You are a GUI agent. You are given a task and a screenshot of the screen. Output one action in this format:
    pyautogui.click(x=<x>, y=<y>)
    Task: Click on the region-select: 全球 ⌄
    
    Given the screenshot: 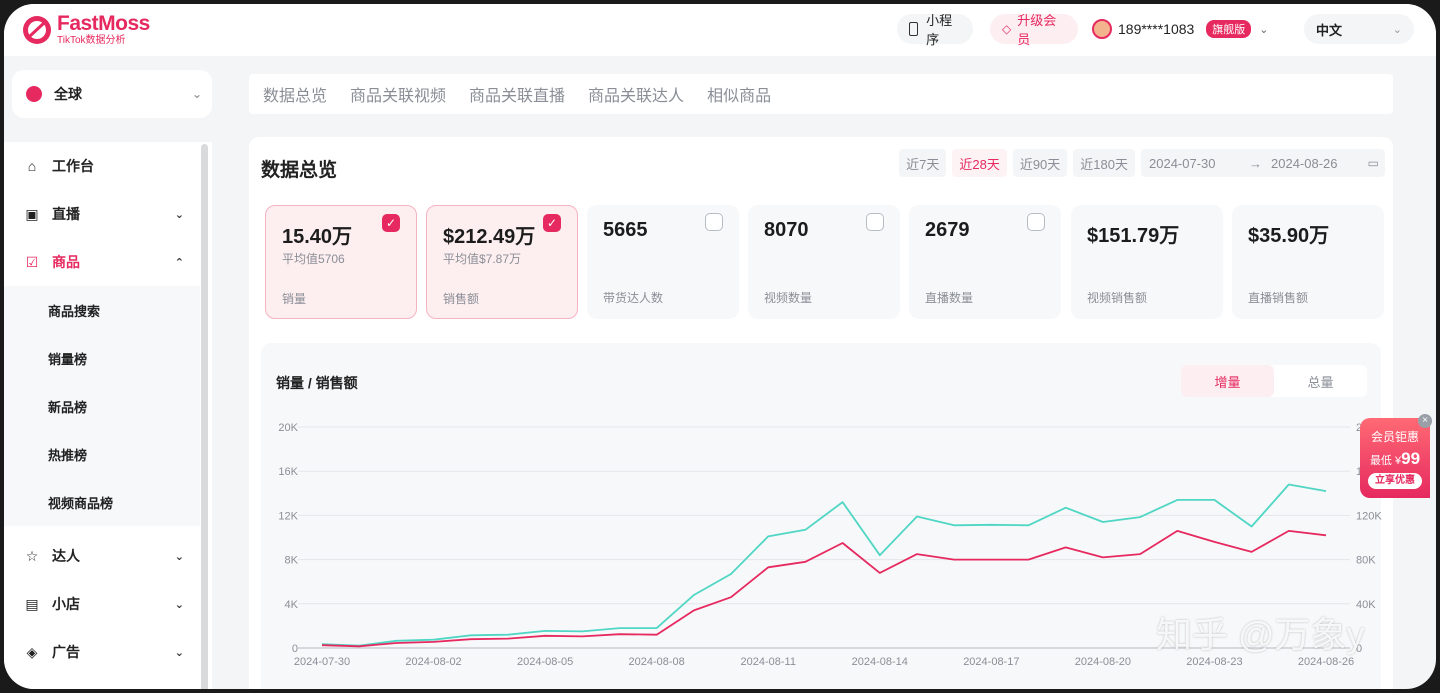 What is the action you would take?
    pyautogui.click(x=112, y=94)
    